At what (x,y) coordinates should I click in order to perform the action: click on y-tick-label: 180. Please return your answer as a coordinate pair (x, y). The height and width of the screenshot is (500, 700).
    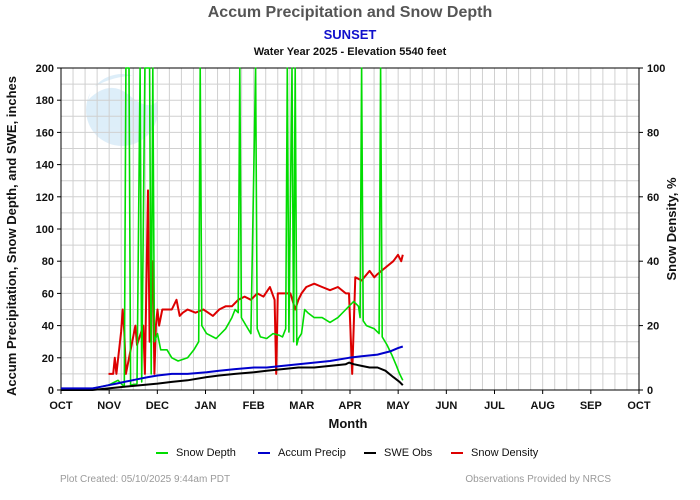
    Looking at the image, I should click on (45, 101).